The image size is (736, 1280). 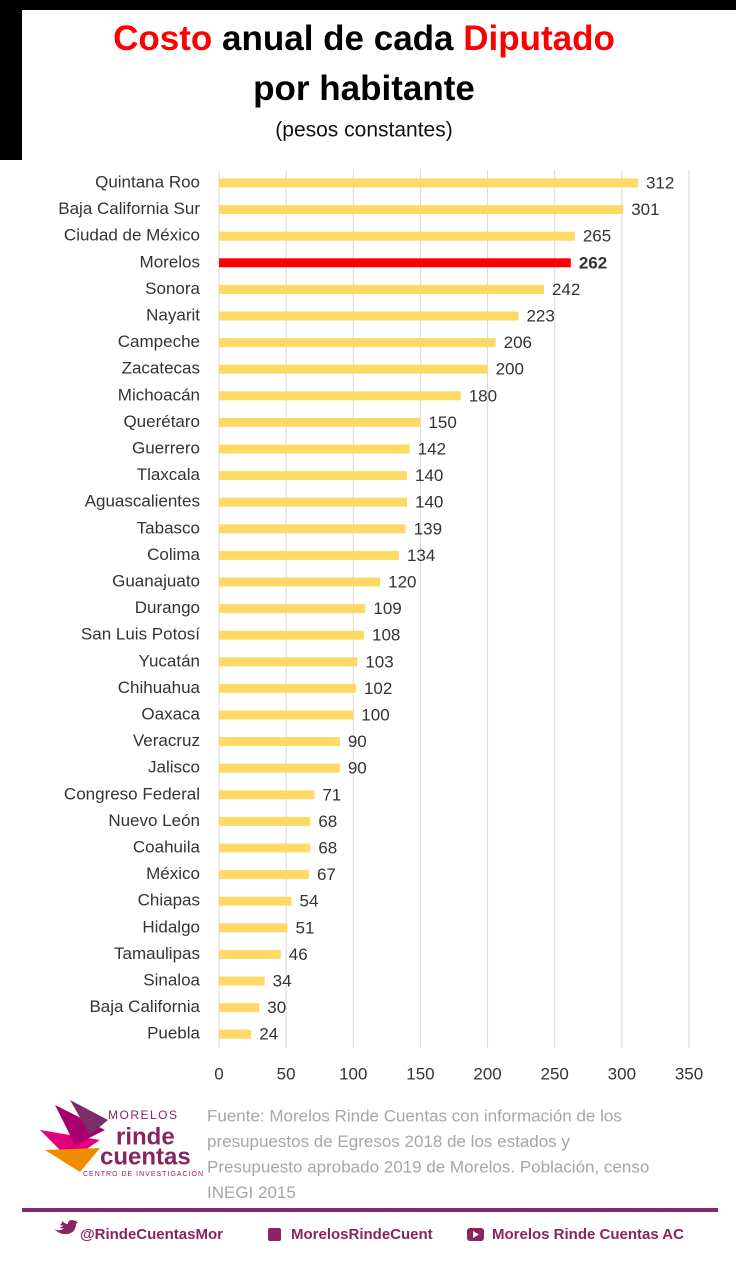 What do you see at coordinates (170, 713) in the screenshot?
I see `y-tick-label: Oaxaca` at bounding box center [170, 713].